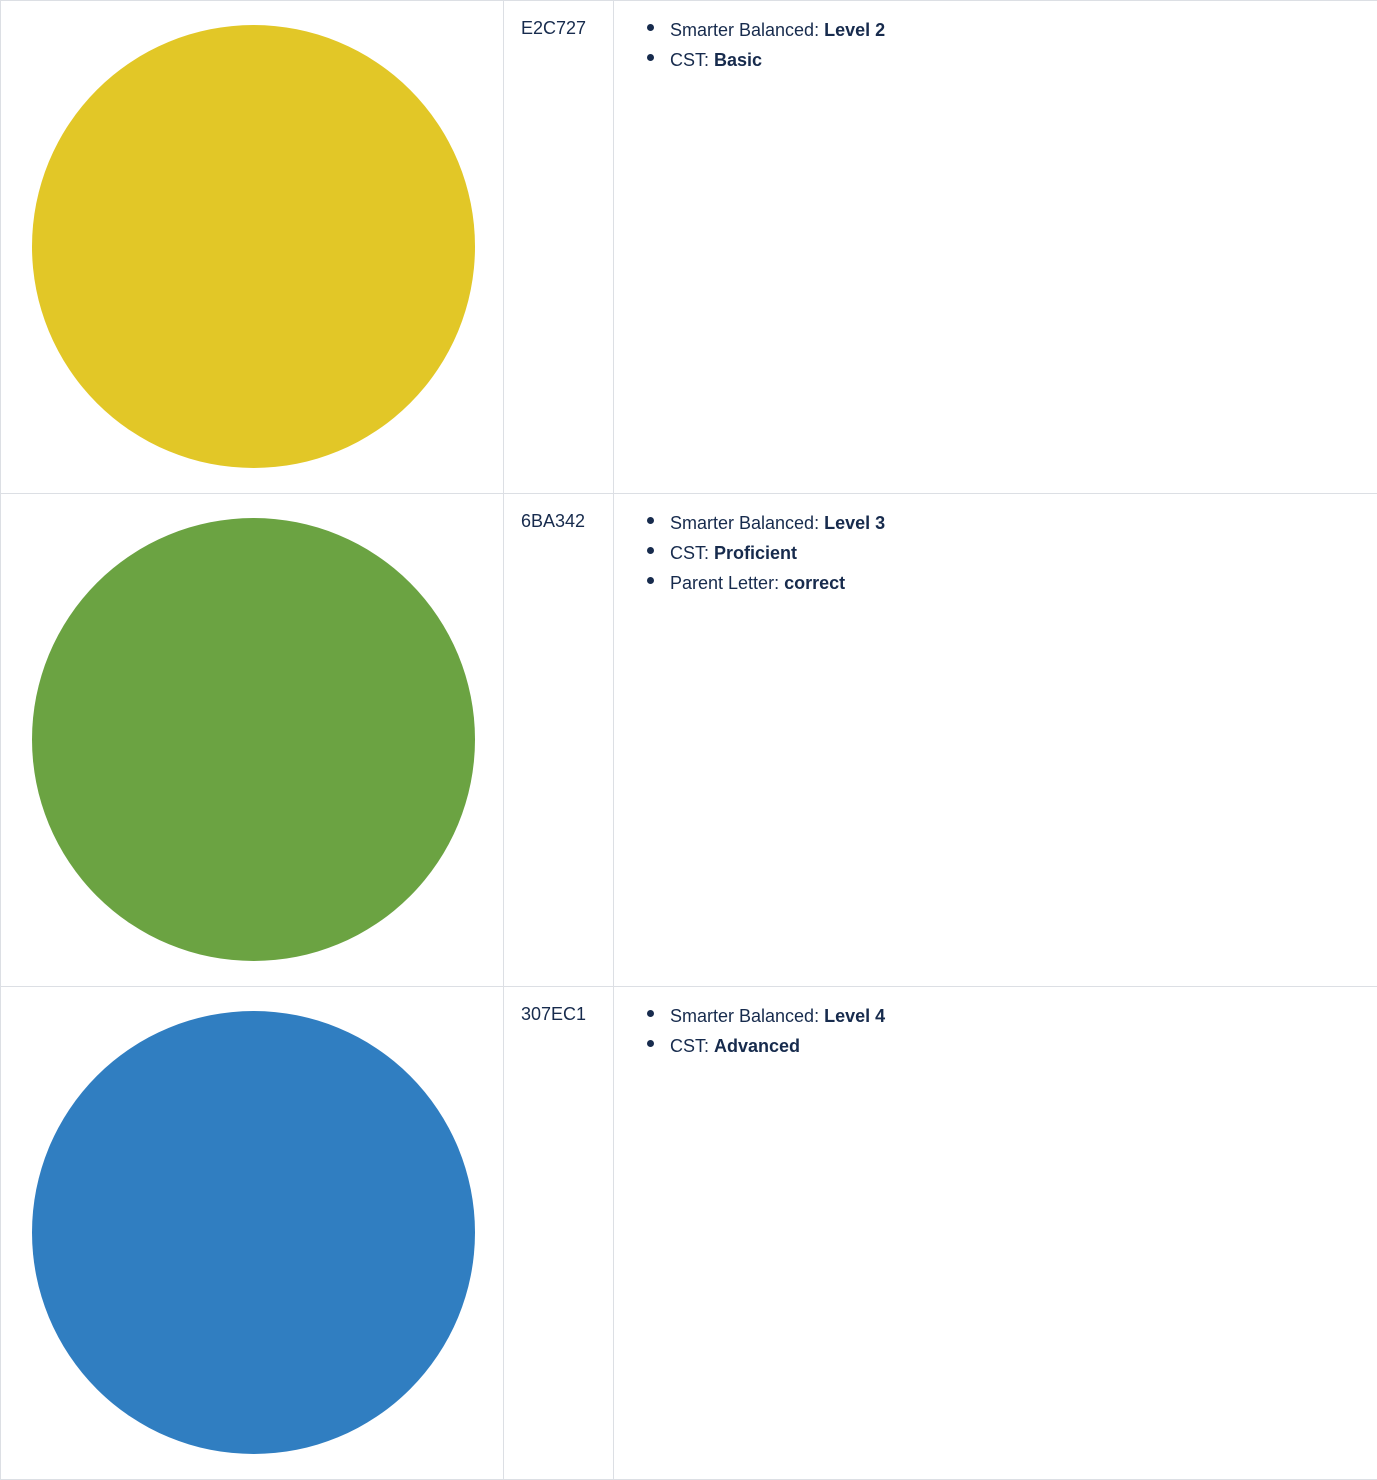 The height and width of the screenshot is (1480, 1377). What do you see at coordinates (756, 553) in the screenshot?
I see `item-value: Proficient` at bounding box center [756, 553].